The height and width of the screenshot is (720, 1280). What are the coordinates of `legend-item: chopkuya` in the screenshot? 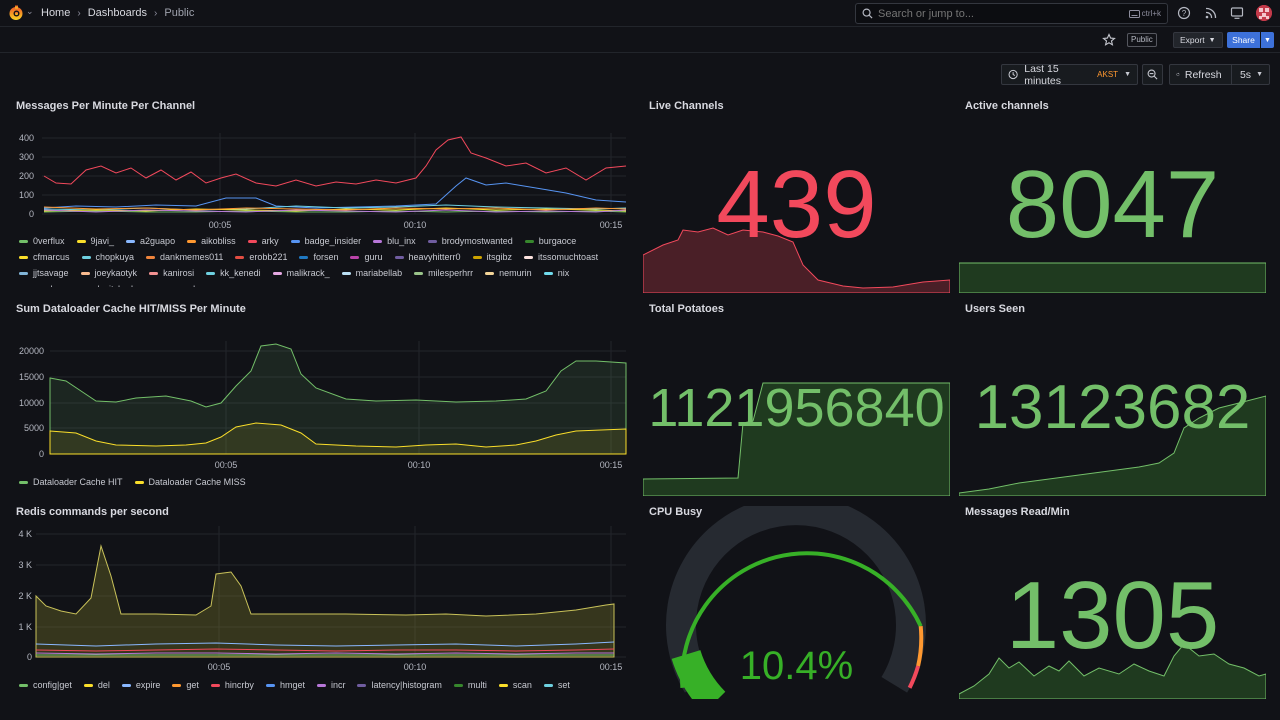 It's located at (107, 257).